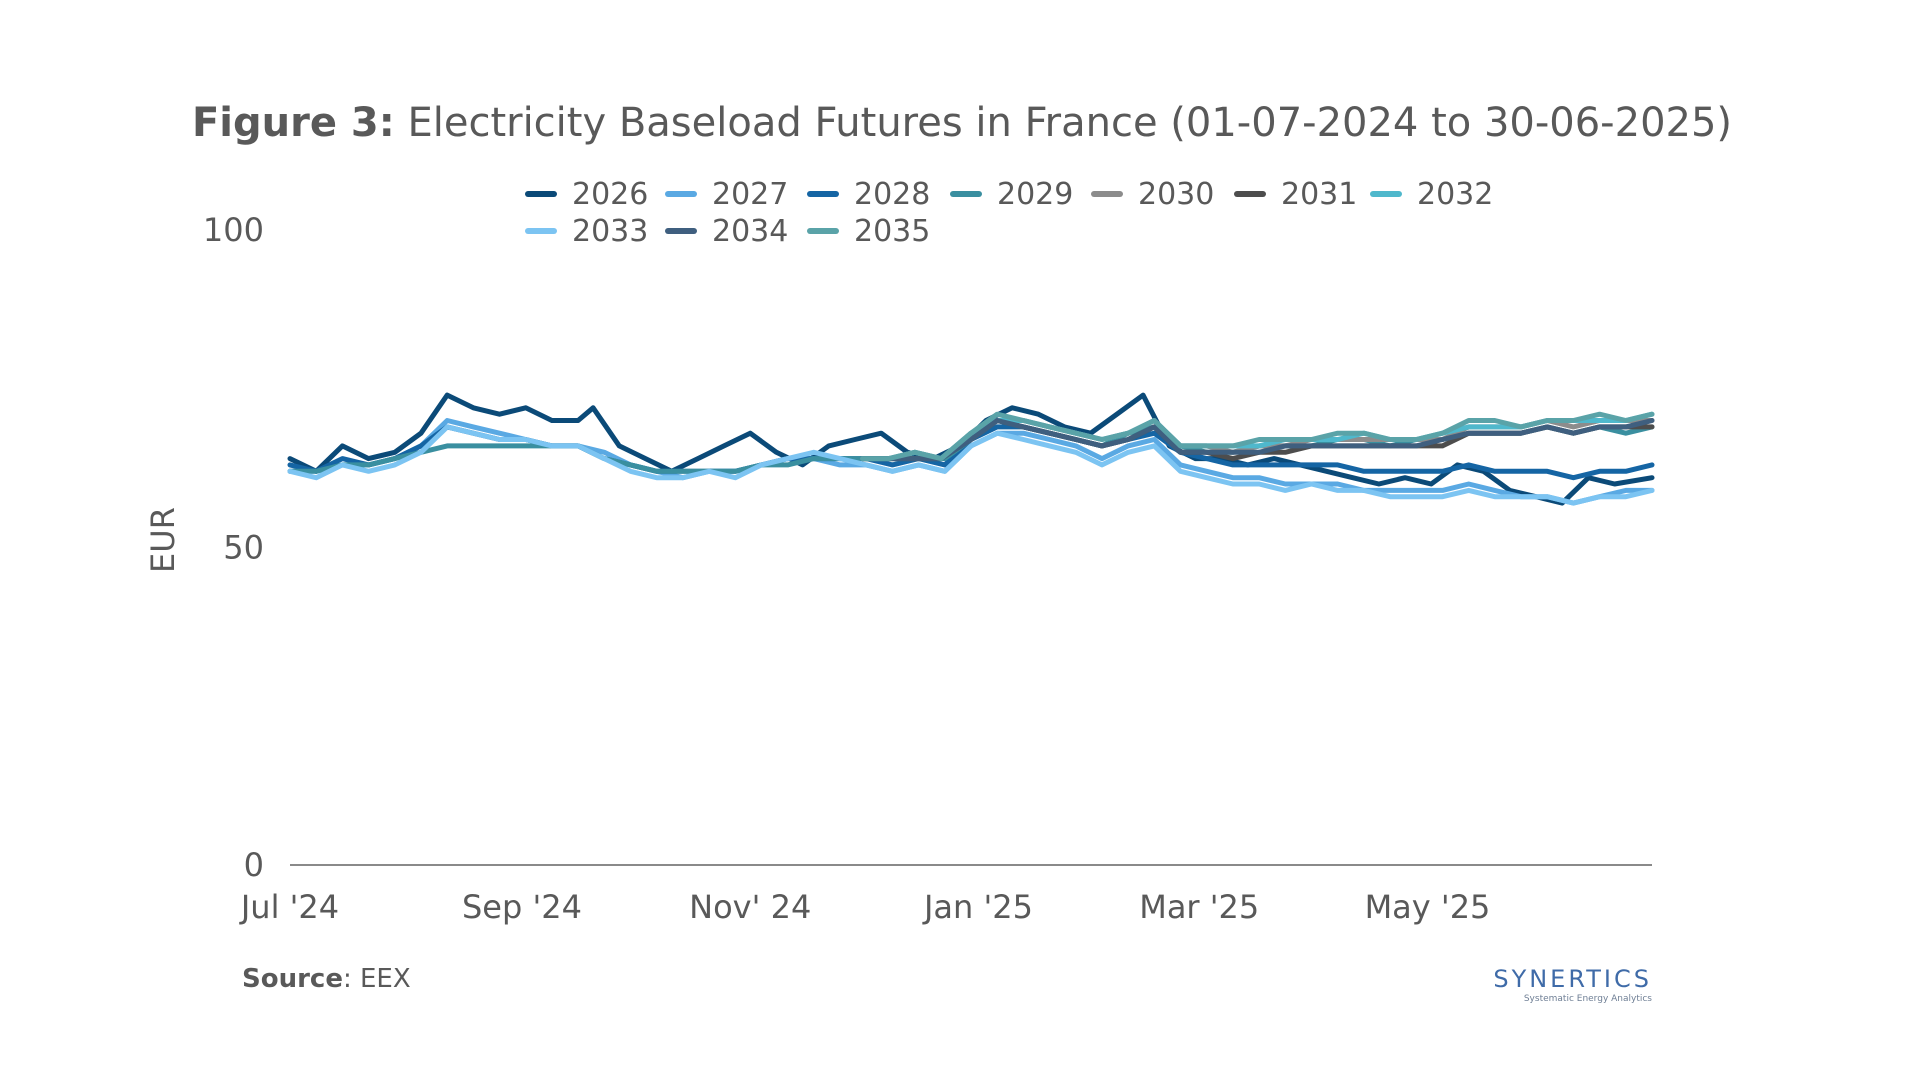 This screenshot has height=1080, width=1920. Describe the element at coordinates (522, 907) in the screenshot. I see `x-tick-label: Sep '24` at that location.